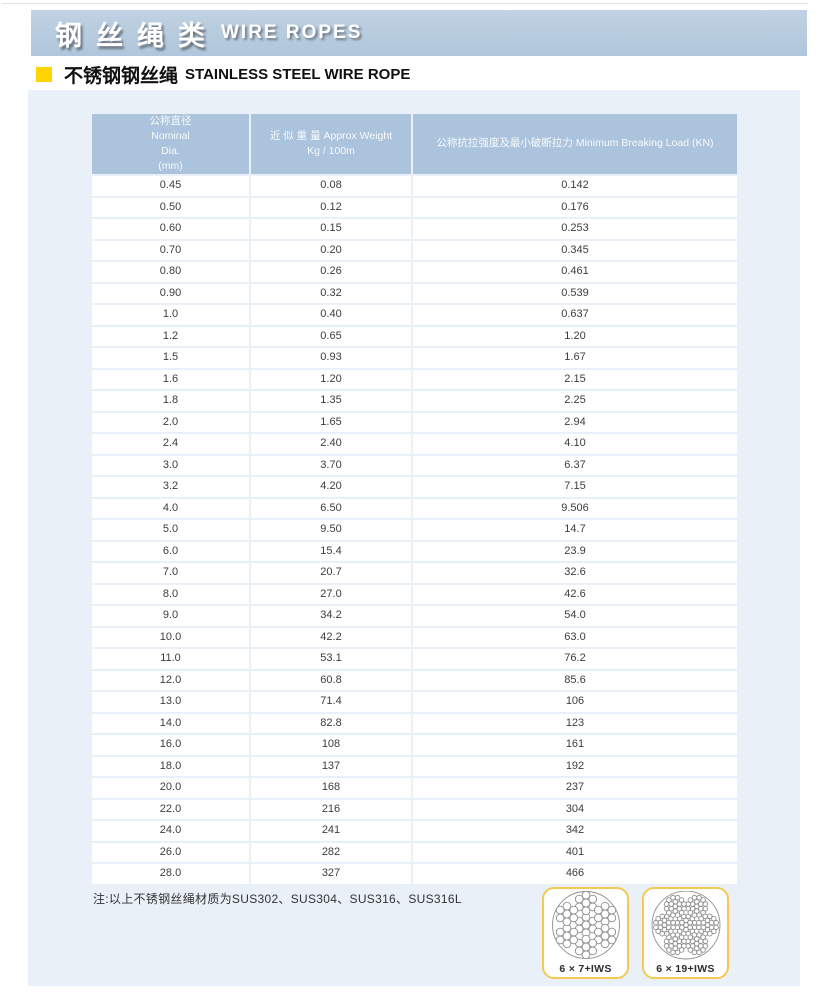 The width and height of the screenshot is (830, 1000). What do you see at coordinates (575, 272) in the screenshot?
I see `table-cell: 0.461` at bounding box center [575, 272].